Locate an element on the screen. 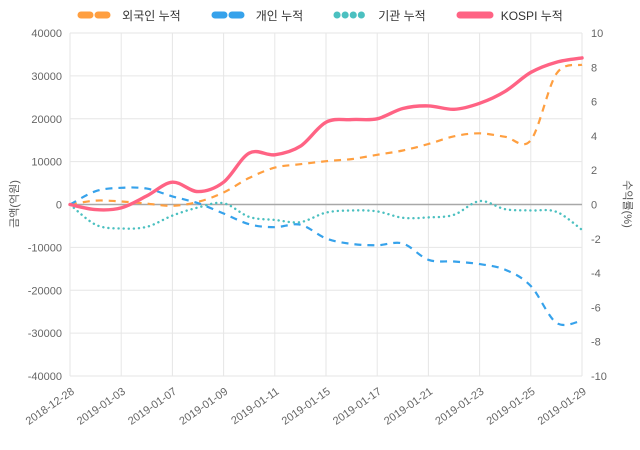 The height and width of the screenshot is (450, 640). legend-item-2: 기관 누적 is located at coordinates (379, 15).